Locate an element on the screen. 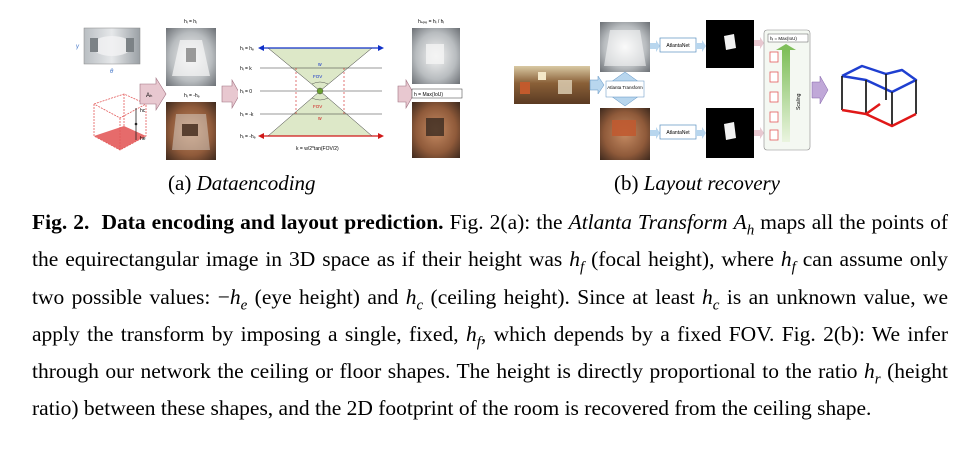 This screenshot has width=978, height=456. floor-input-image is located at coordinates (625, 134).